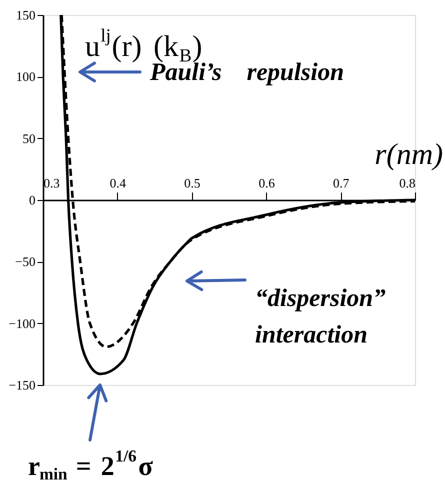  What do you see at coordinates (118, 183) in the screenshot?
I see `x-tick-label: 0.4` at bounding box center [118, 183].